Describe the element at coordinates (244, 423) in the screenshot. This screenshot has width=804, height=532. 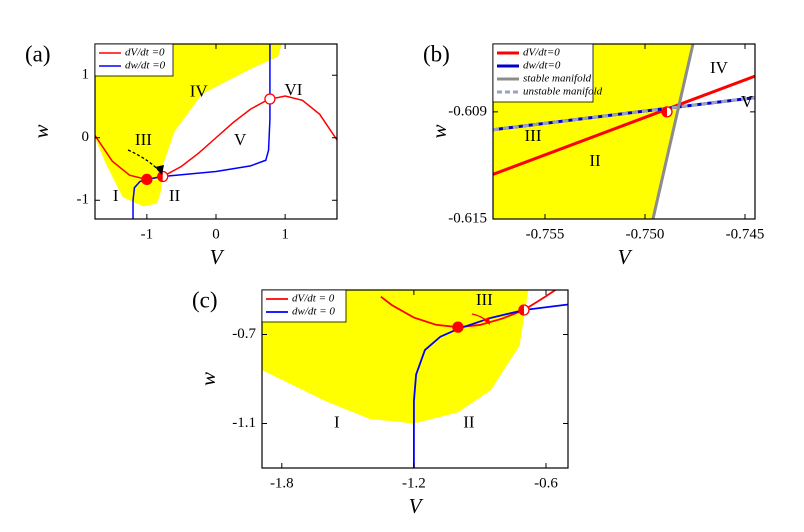
I see `y-tick-label: -1.1` at that location.